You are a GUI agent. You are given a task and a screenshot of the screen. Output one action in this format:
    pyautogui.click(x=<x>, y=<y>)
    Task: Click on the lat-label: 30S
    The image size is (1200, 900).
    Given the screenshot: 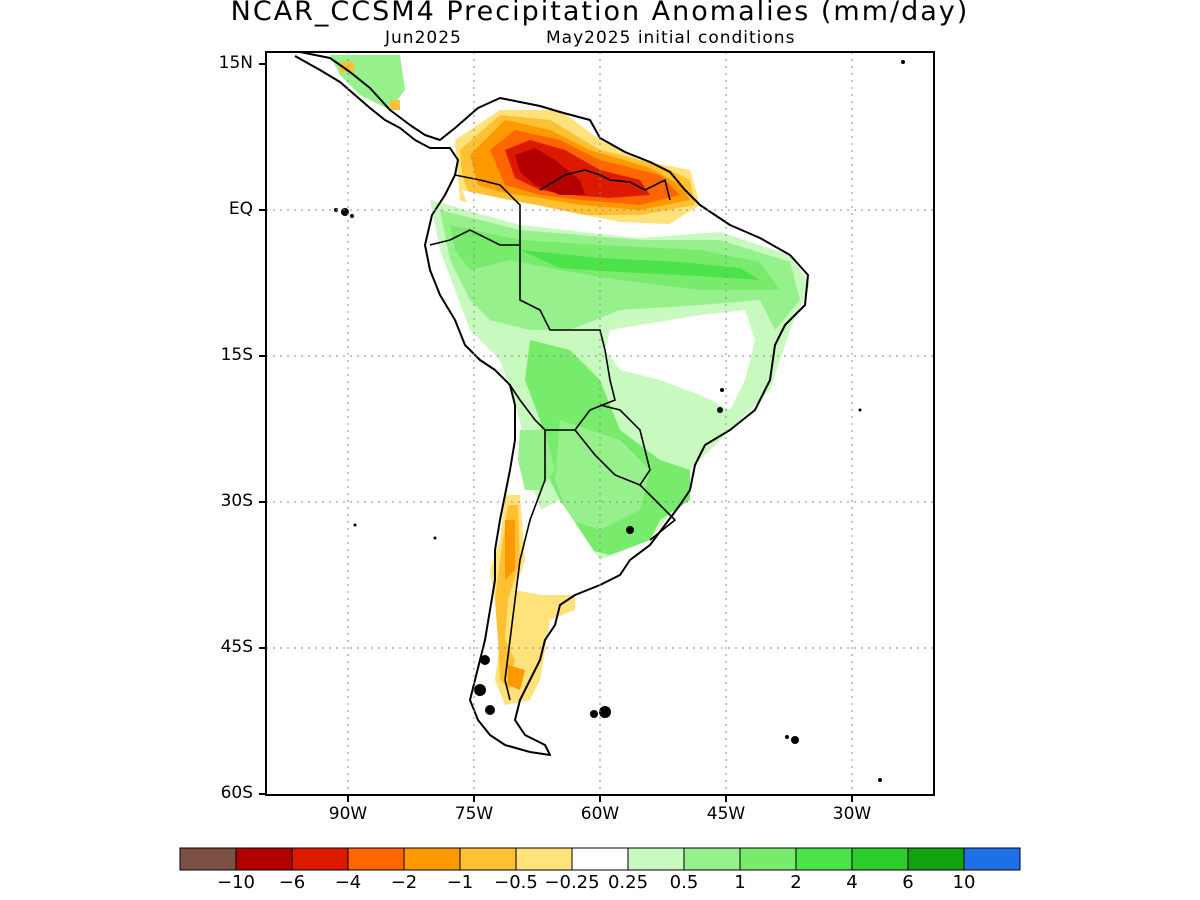 What is the action you would take?
    pyautogui.click(x=236, y=501)
    